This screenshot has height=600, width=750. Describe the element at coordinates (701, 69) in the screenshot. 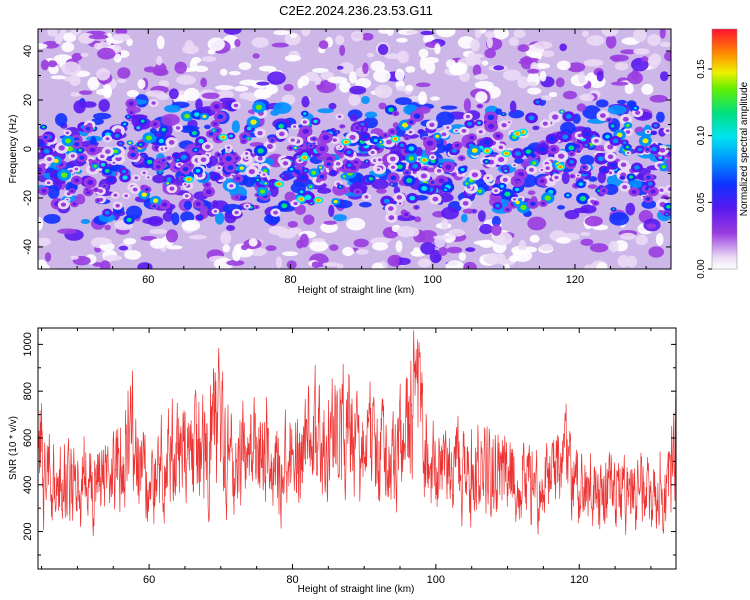

I see `colorbar-tick-label: 0.15` at that location.